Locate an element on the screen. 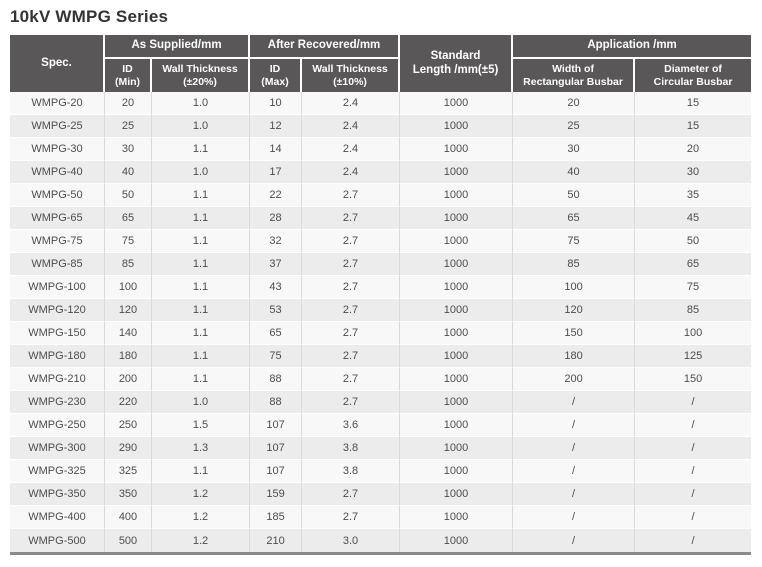  id_min-cell: 200 is located at coordinates (128, 379).